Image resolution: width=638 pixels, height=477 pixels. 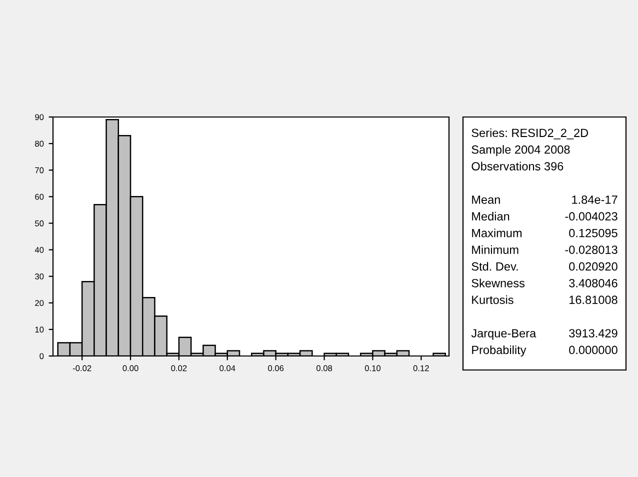 I want to click on text: -0.004023, so click(x=591, y=216).